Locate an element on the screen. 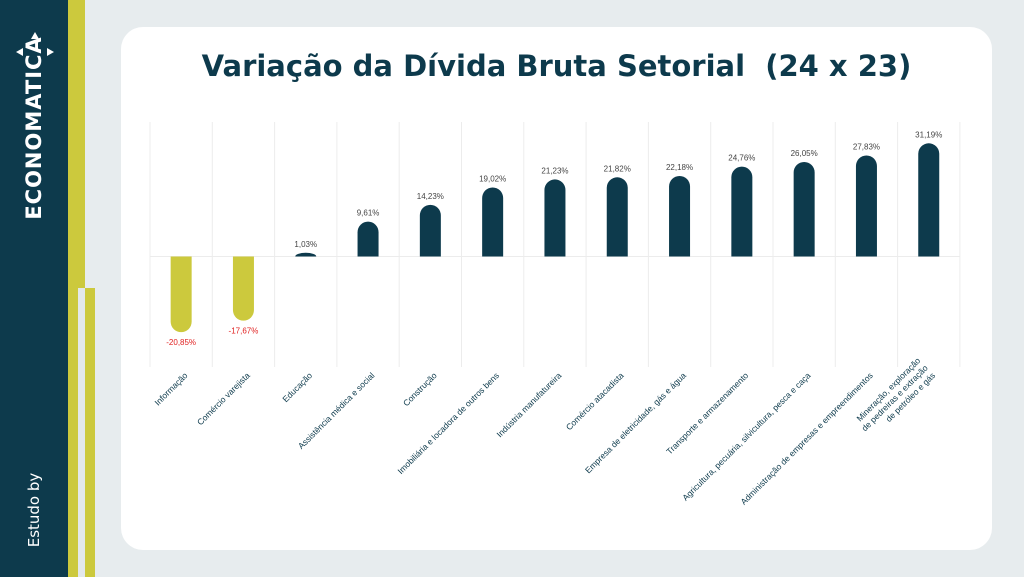  value-label: 31,19% is located at coordinates (928, 134).